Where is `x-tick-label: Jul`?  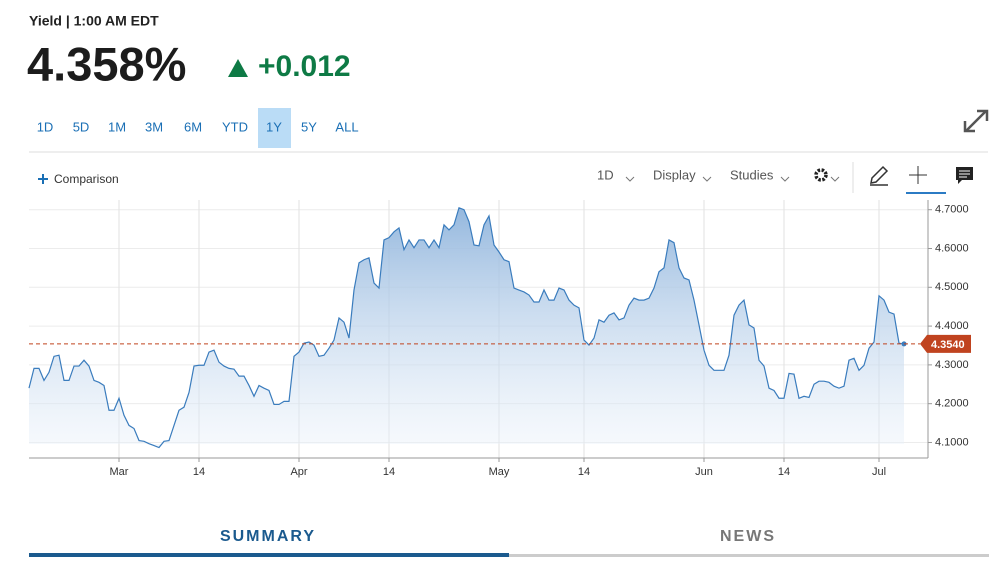
x-tick-label: Jul is located at coordinates (879, 472).